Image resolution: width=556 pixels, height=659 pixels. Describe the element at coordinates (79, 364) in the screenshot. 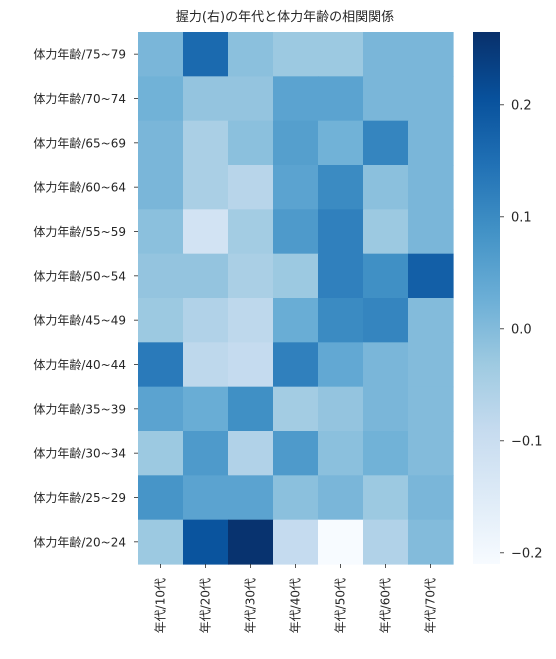

I see `row-label: 体力年齢/40~44` at that location.